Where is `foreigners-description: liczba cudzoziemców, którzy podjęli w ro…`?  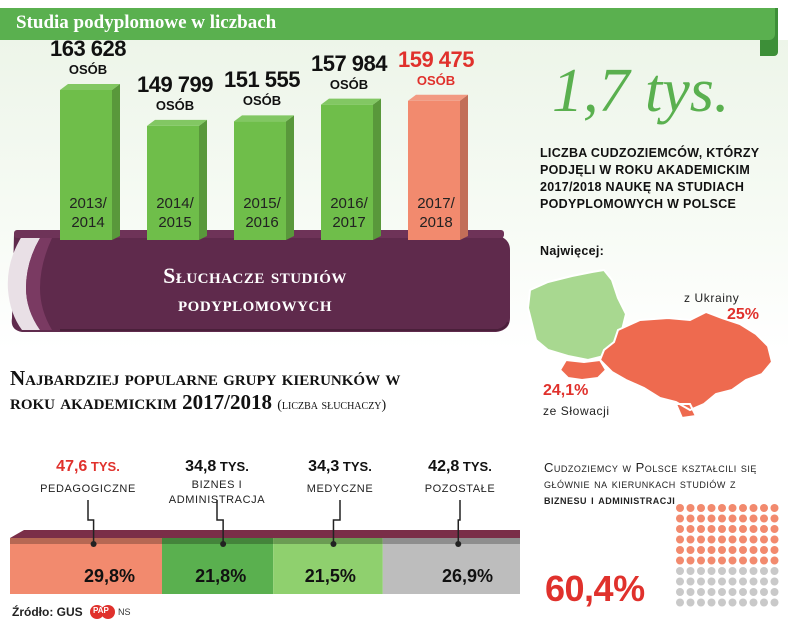 foreigners-description: liczba cudzoziemców, którzy podjęli w ro… is located at coordinates (650, 178).